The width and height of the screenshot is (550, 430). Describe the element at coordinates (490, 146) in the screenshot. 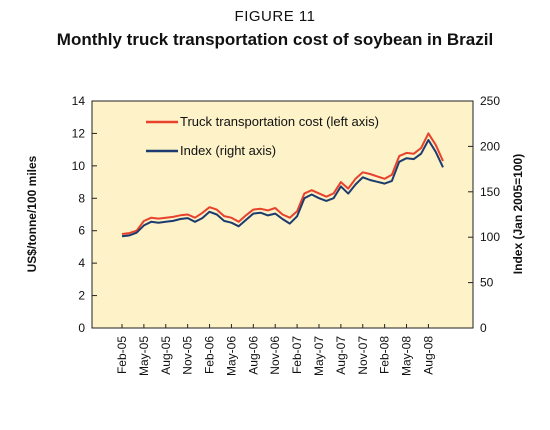

I see `right-tick-label: 200` at that location.